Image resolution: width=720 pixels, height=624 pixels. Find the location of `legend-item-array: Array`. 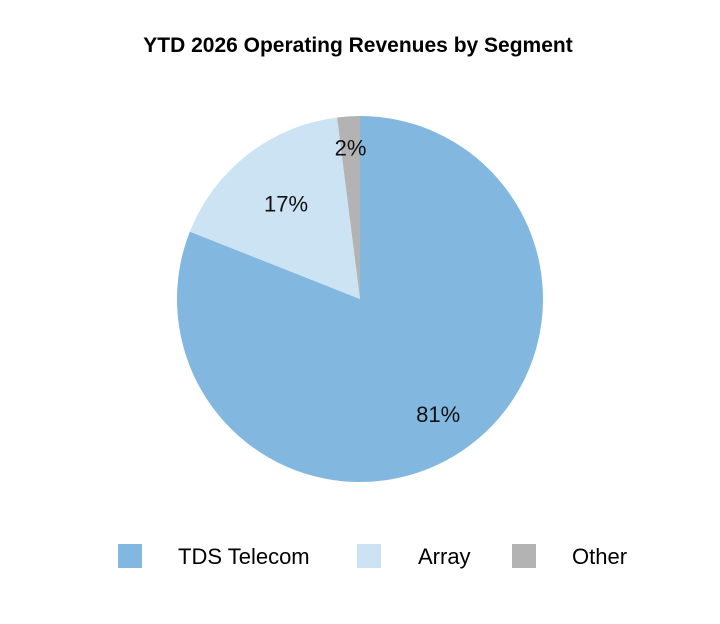

legend-item-array: Array is located at coordinates (422, 557).